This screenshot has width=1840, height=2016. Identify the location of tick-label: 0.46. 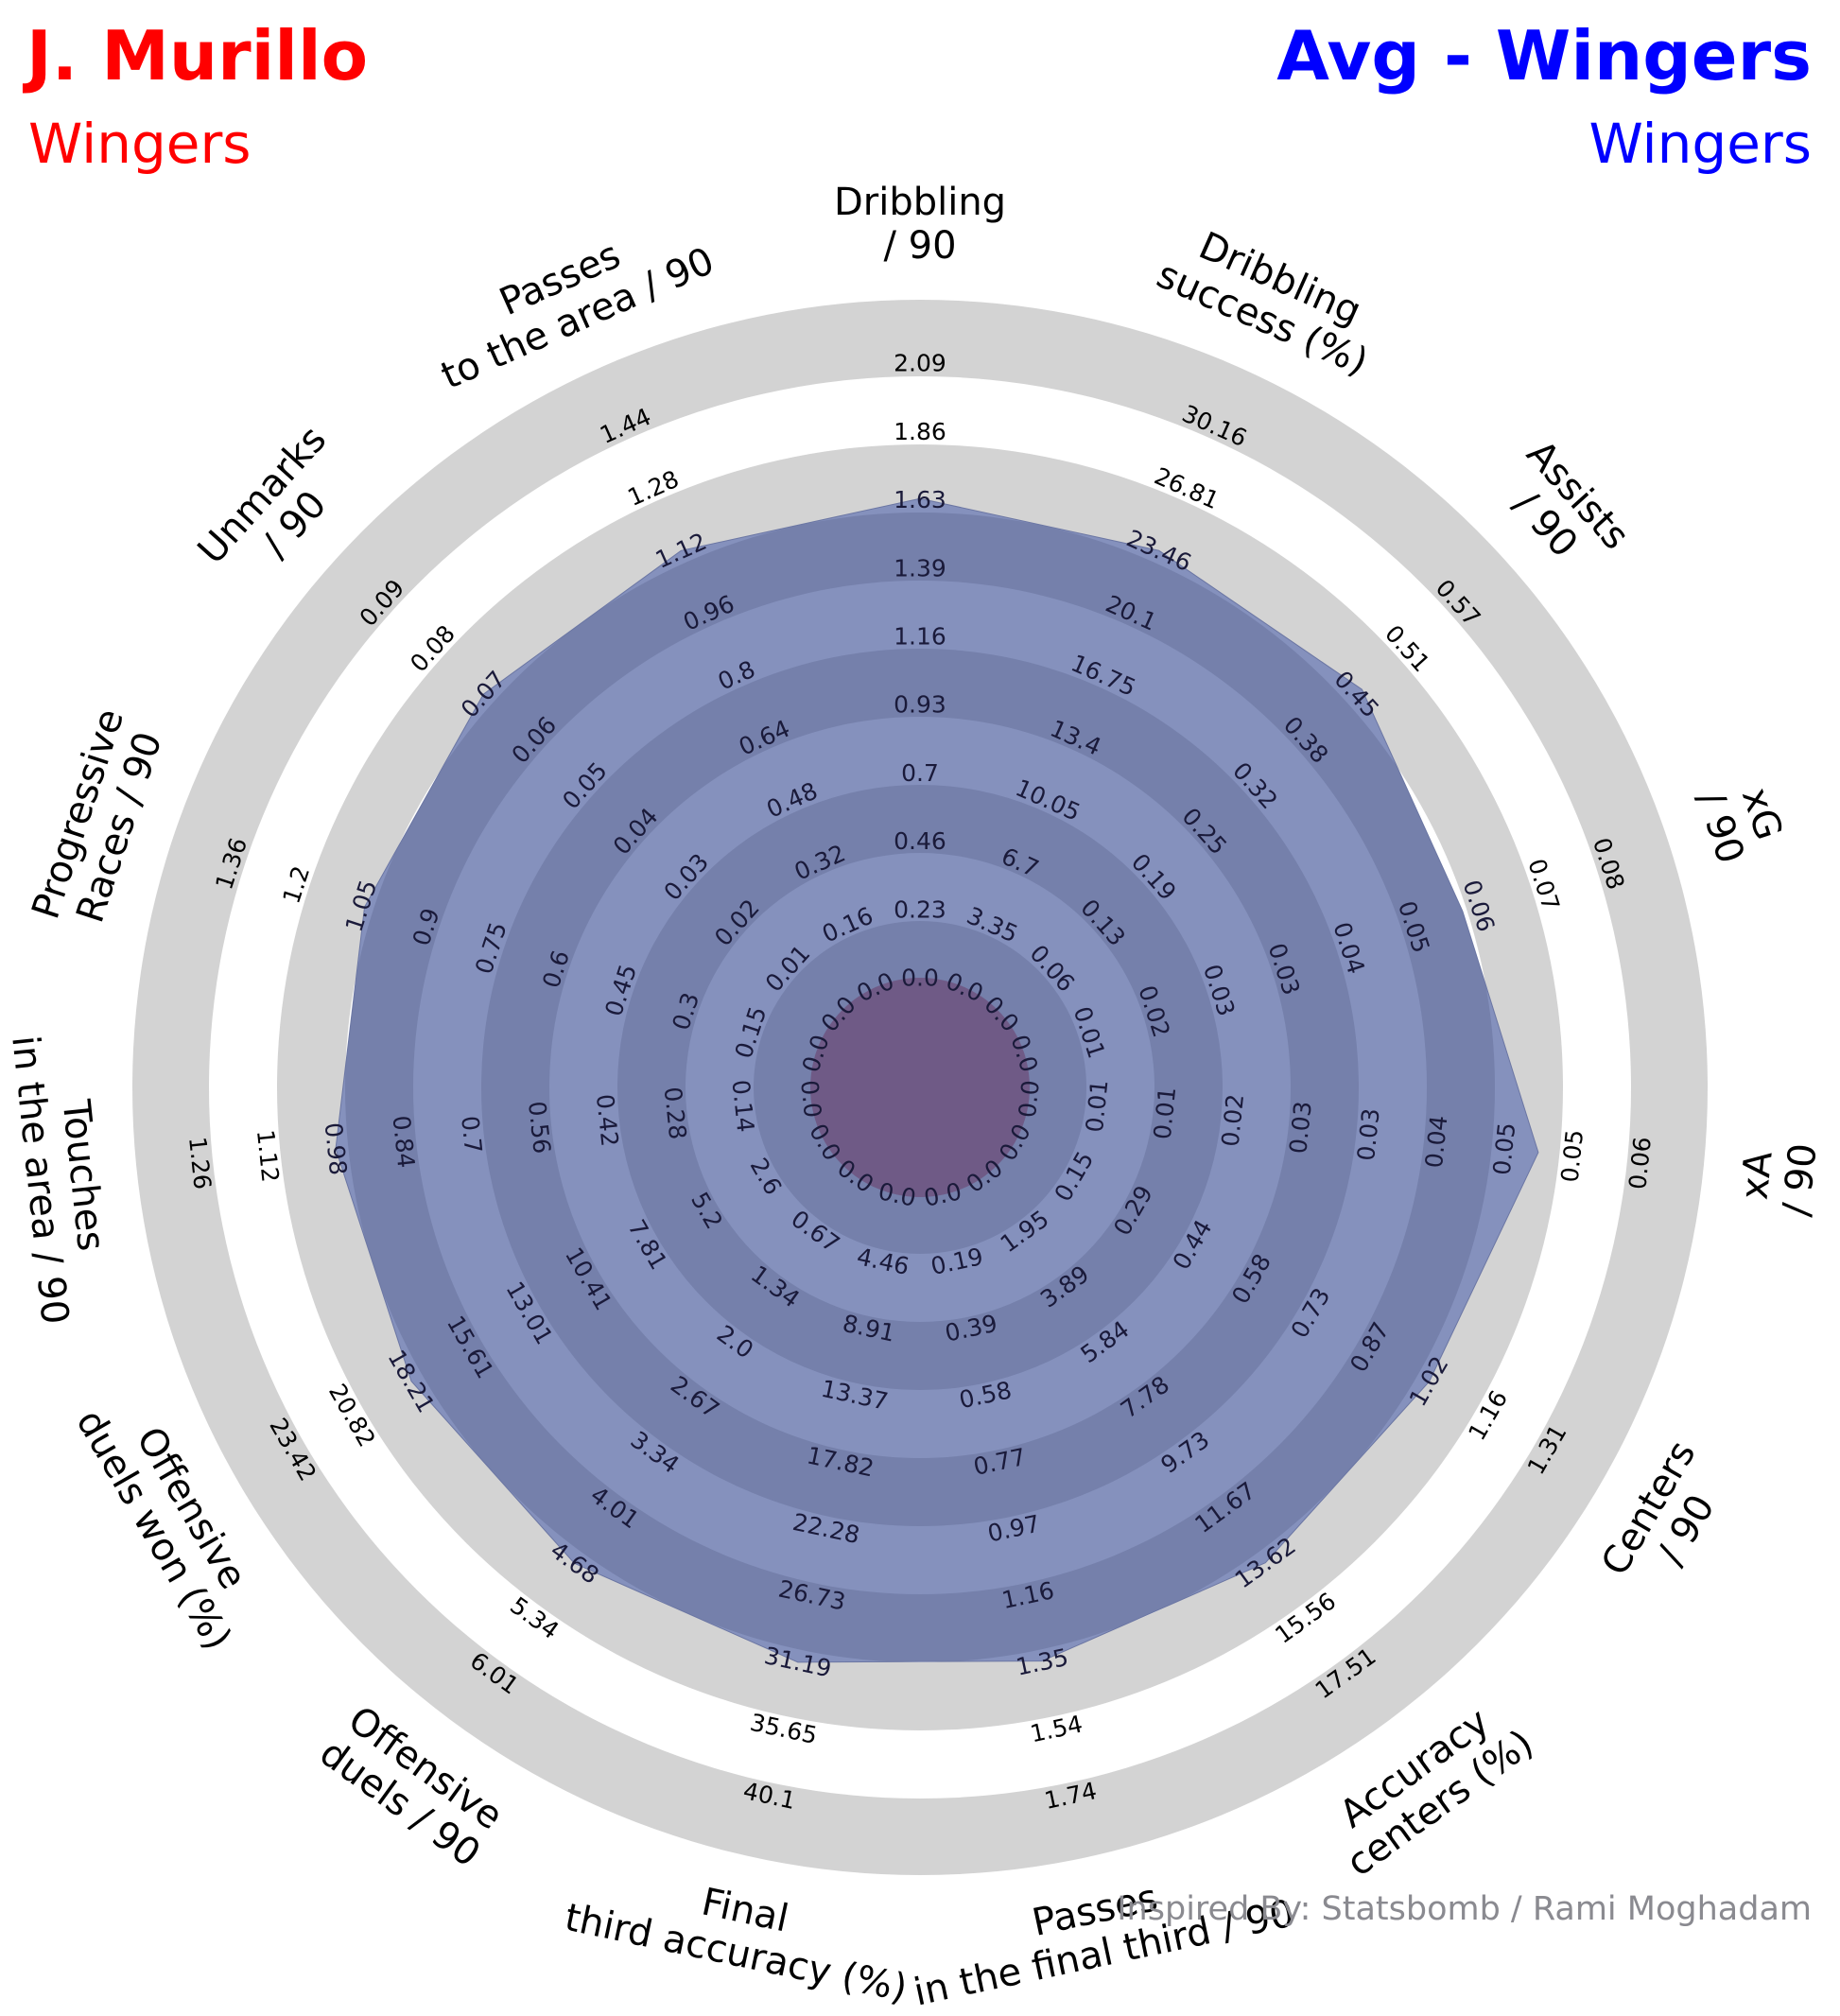
(920, 841).